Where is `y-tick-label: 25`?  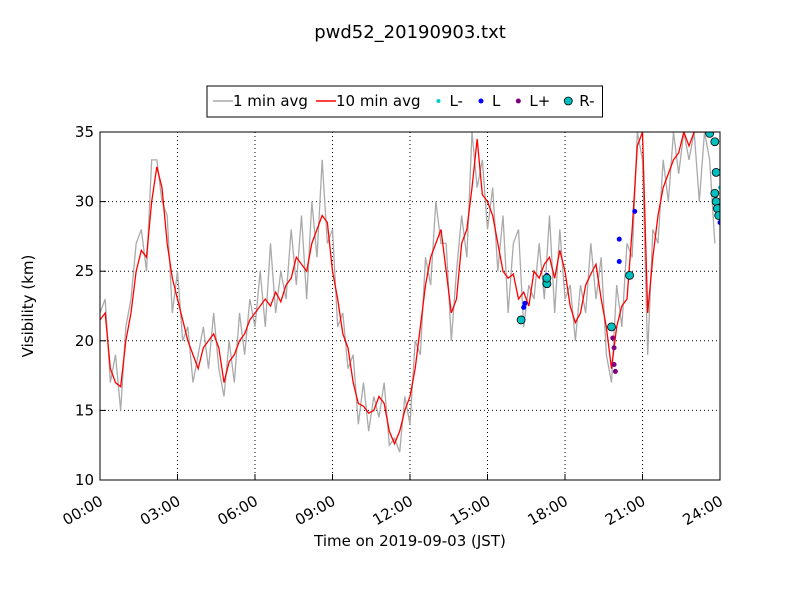 y-tick-label: 25 is located at coordinates (84, 271).